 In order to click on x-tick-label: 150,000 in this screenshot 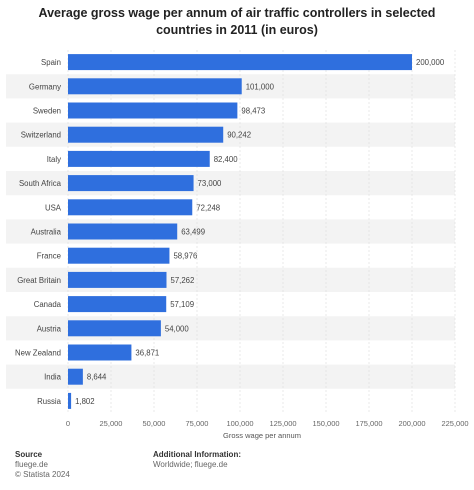, I will do `click(325, 423)`.